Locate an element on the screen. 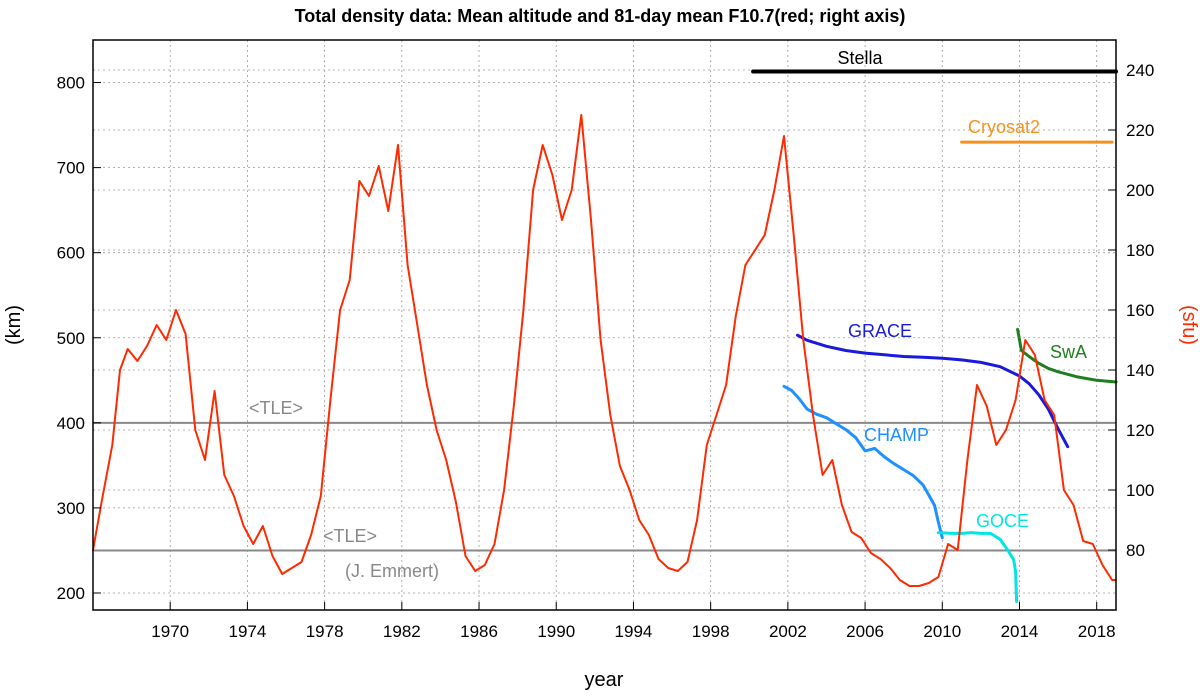  x-tick-label: 2010 is located at coordinates (942, 631).